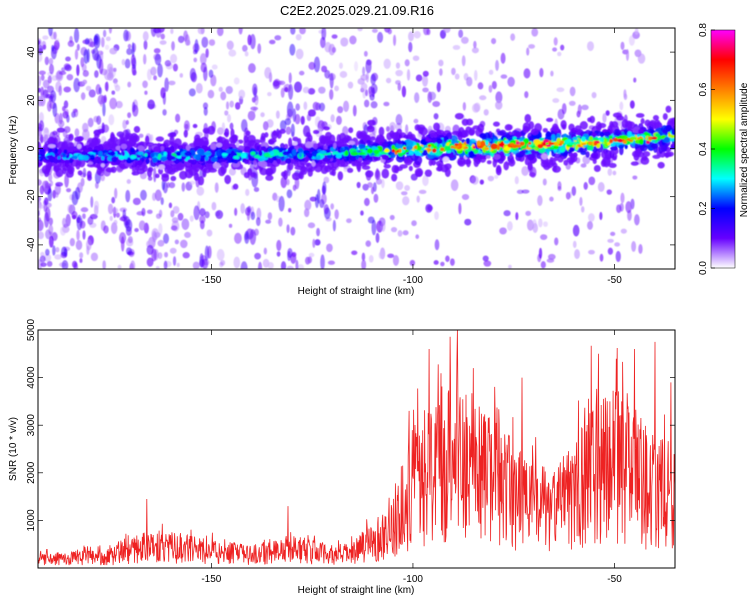  What do you see at coordinates (31, 196) in the screenshot?
I see `y-tick-label: -20` at bounding box center [31, 196].